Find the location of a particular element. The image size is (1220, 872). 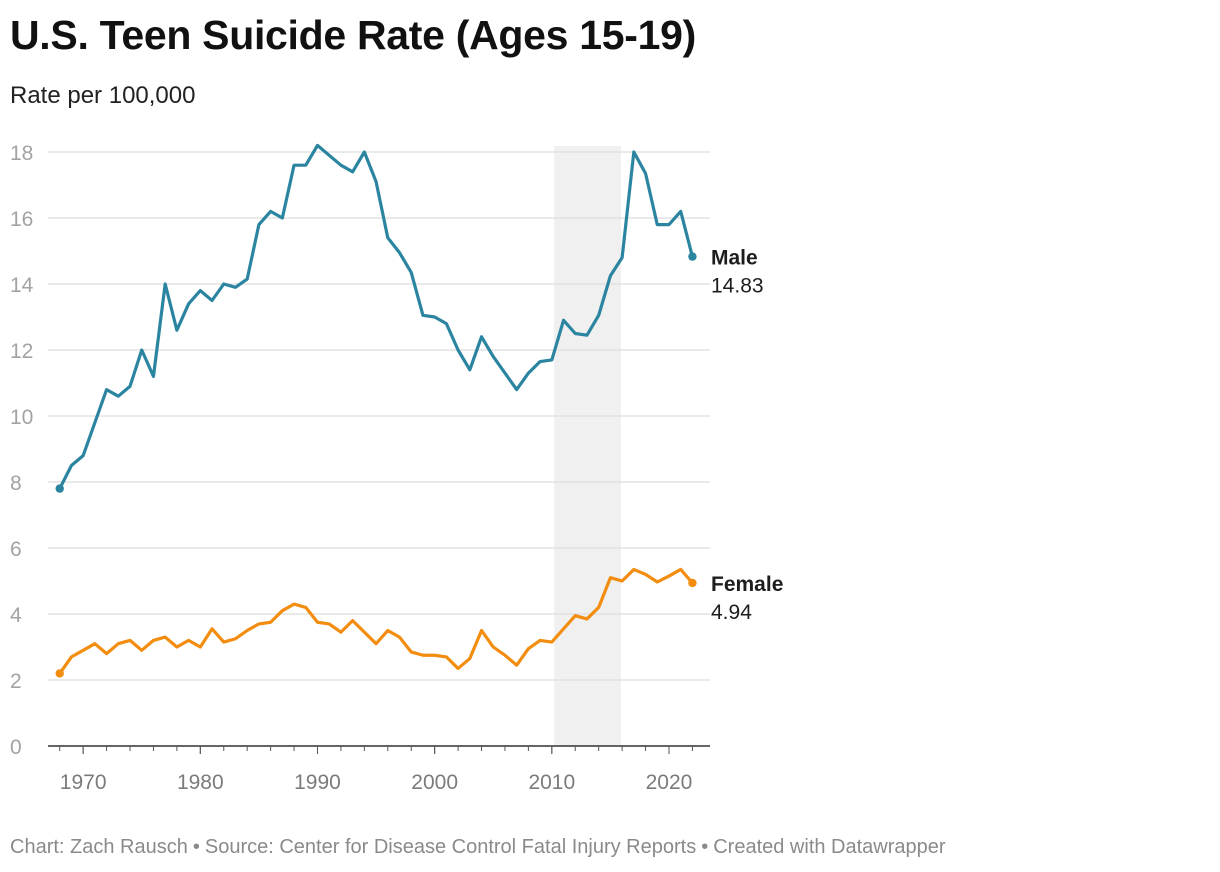

chart-title: U.S. Teen Suicide Rate (Ages 15-19) is located at coordinates (353, 35).